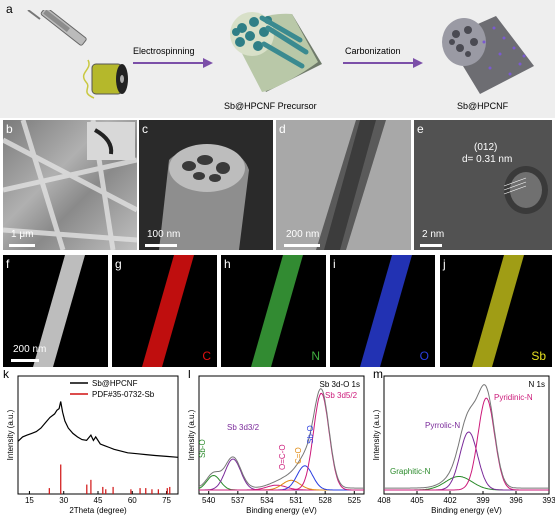 This screenshot has width=555, height=525. I want to click on scale-text-f: 200 nm, so click(30, 349).